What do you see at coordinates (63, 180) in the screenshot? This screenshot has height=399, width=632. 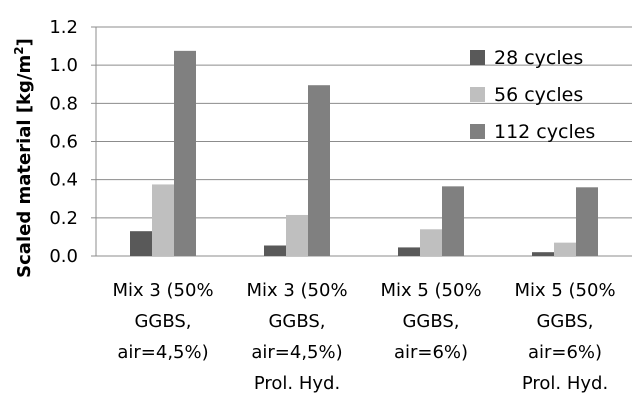 I see `y-tick-label: 0.4` at bounding box center [63, 180].